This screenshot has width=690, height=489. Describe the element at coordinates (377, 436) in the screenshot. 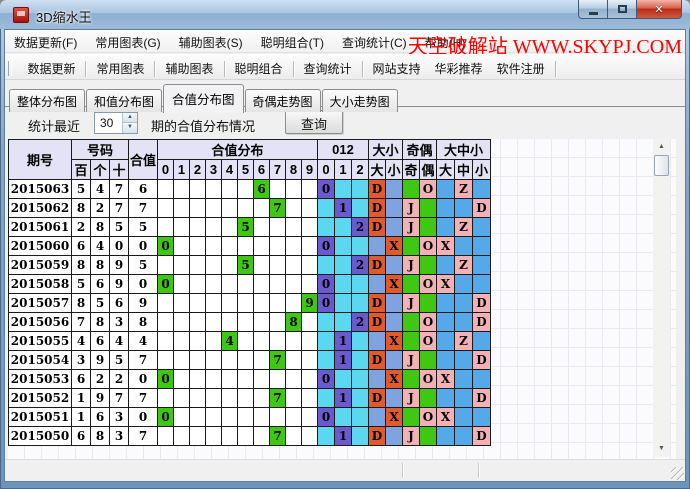

I see `size-cell: D` at that location.